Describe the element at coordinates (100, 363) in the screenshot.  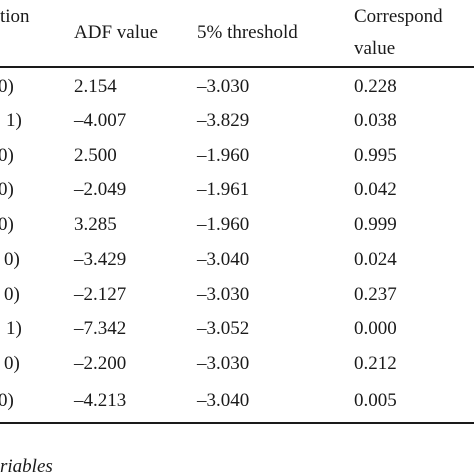
I see `row-adf-value: –2.200` at that location.